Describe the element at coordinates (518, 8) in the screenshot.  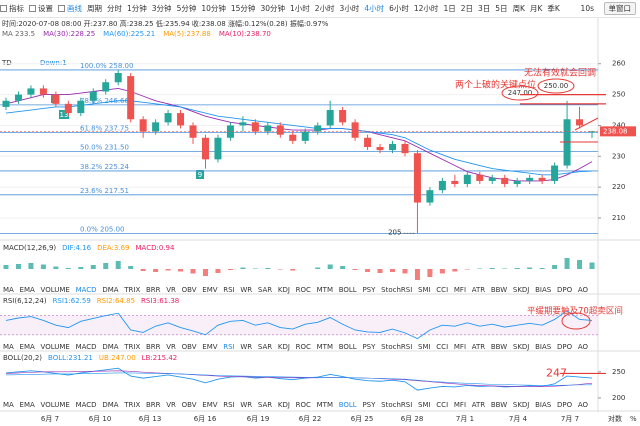
I see `period-button: 周K` at that location.